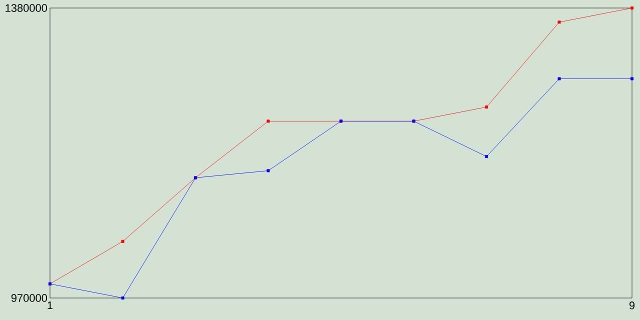  What do you see at coordinates (27, 8) in the screenshot?
I see `y-tick-label: 1380000` at bounding box center [27, 8].